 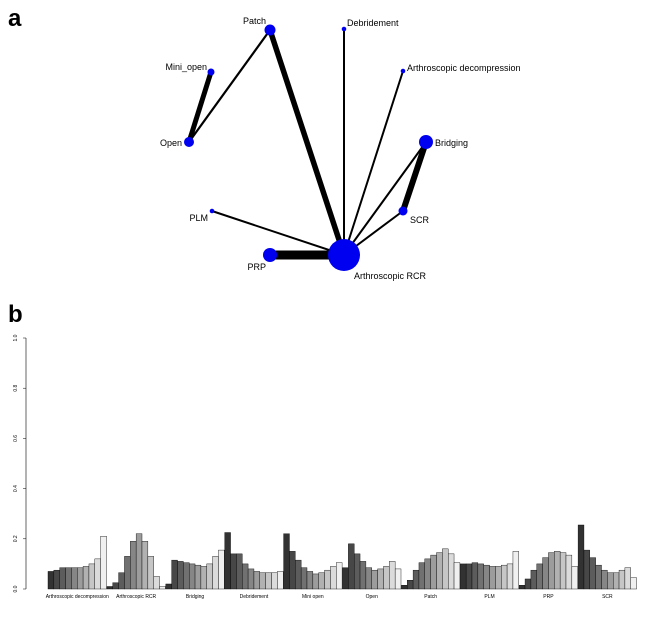 What do you see at coordinates (464, 68) in the screenshot?
I see `node-label-adec: Arthroscopic decompression` at bounding box center [464, 68].